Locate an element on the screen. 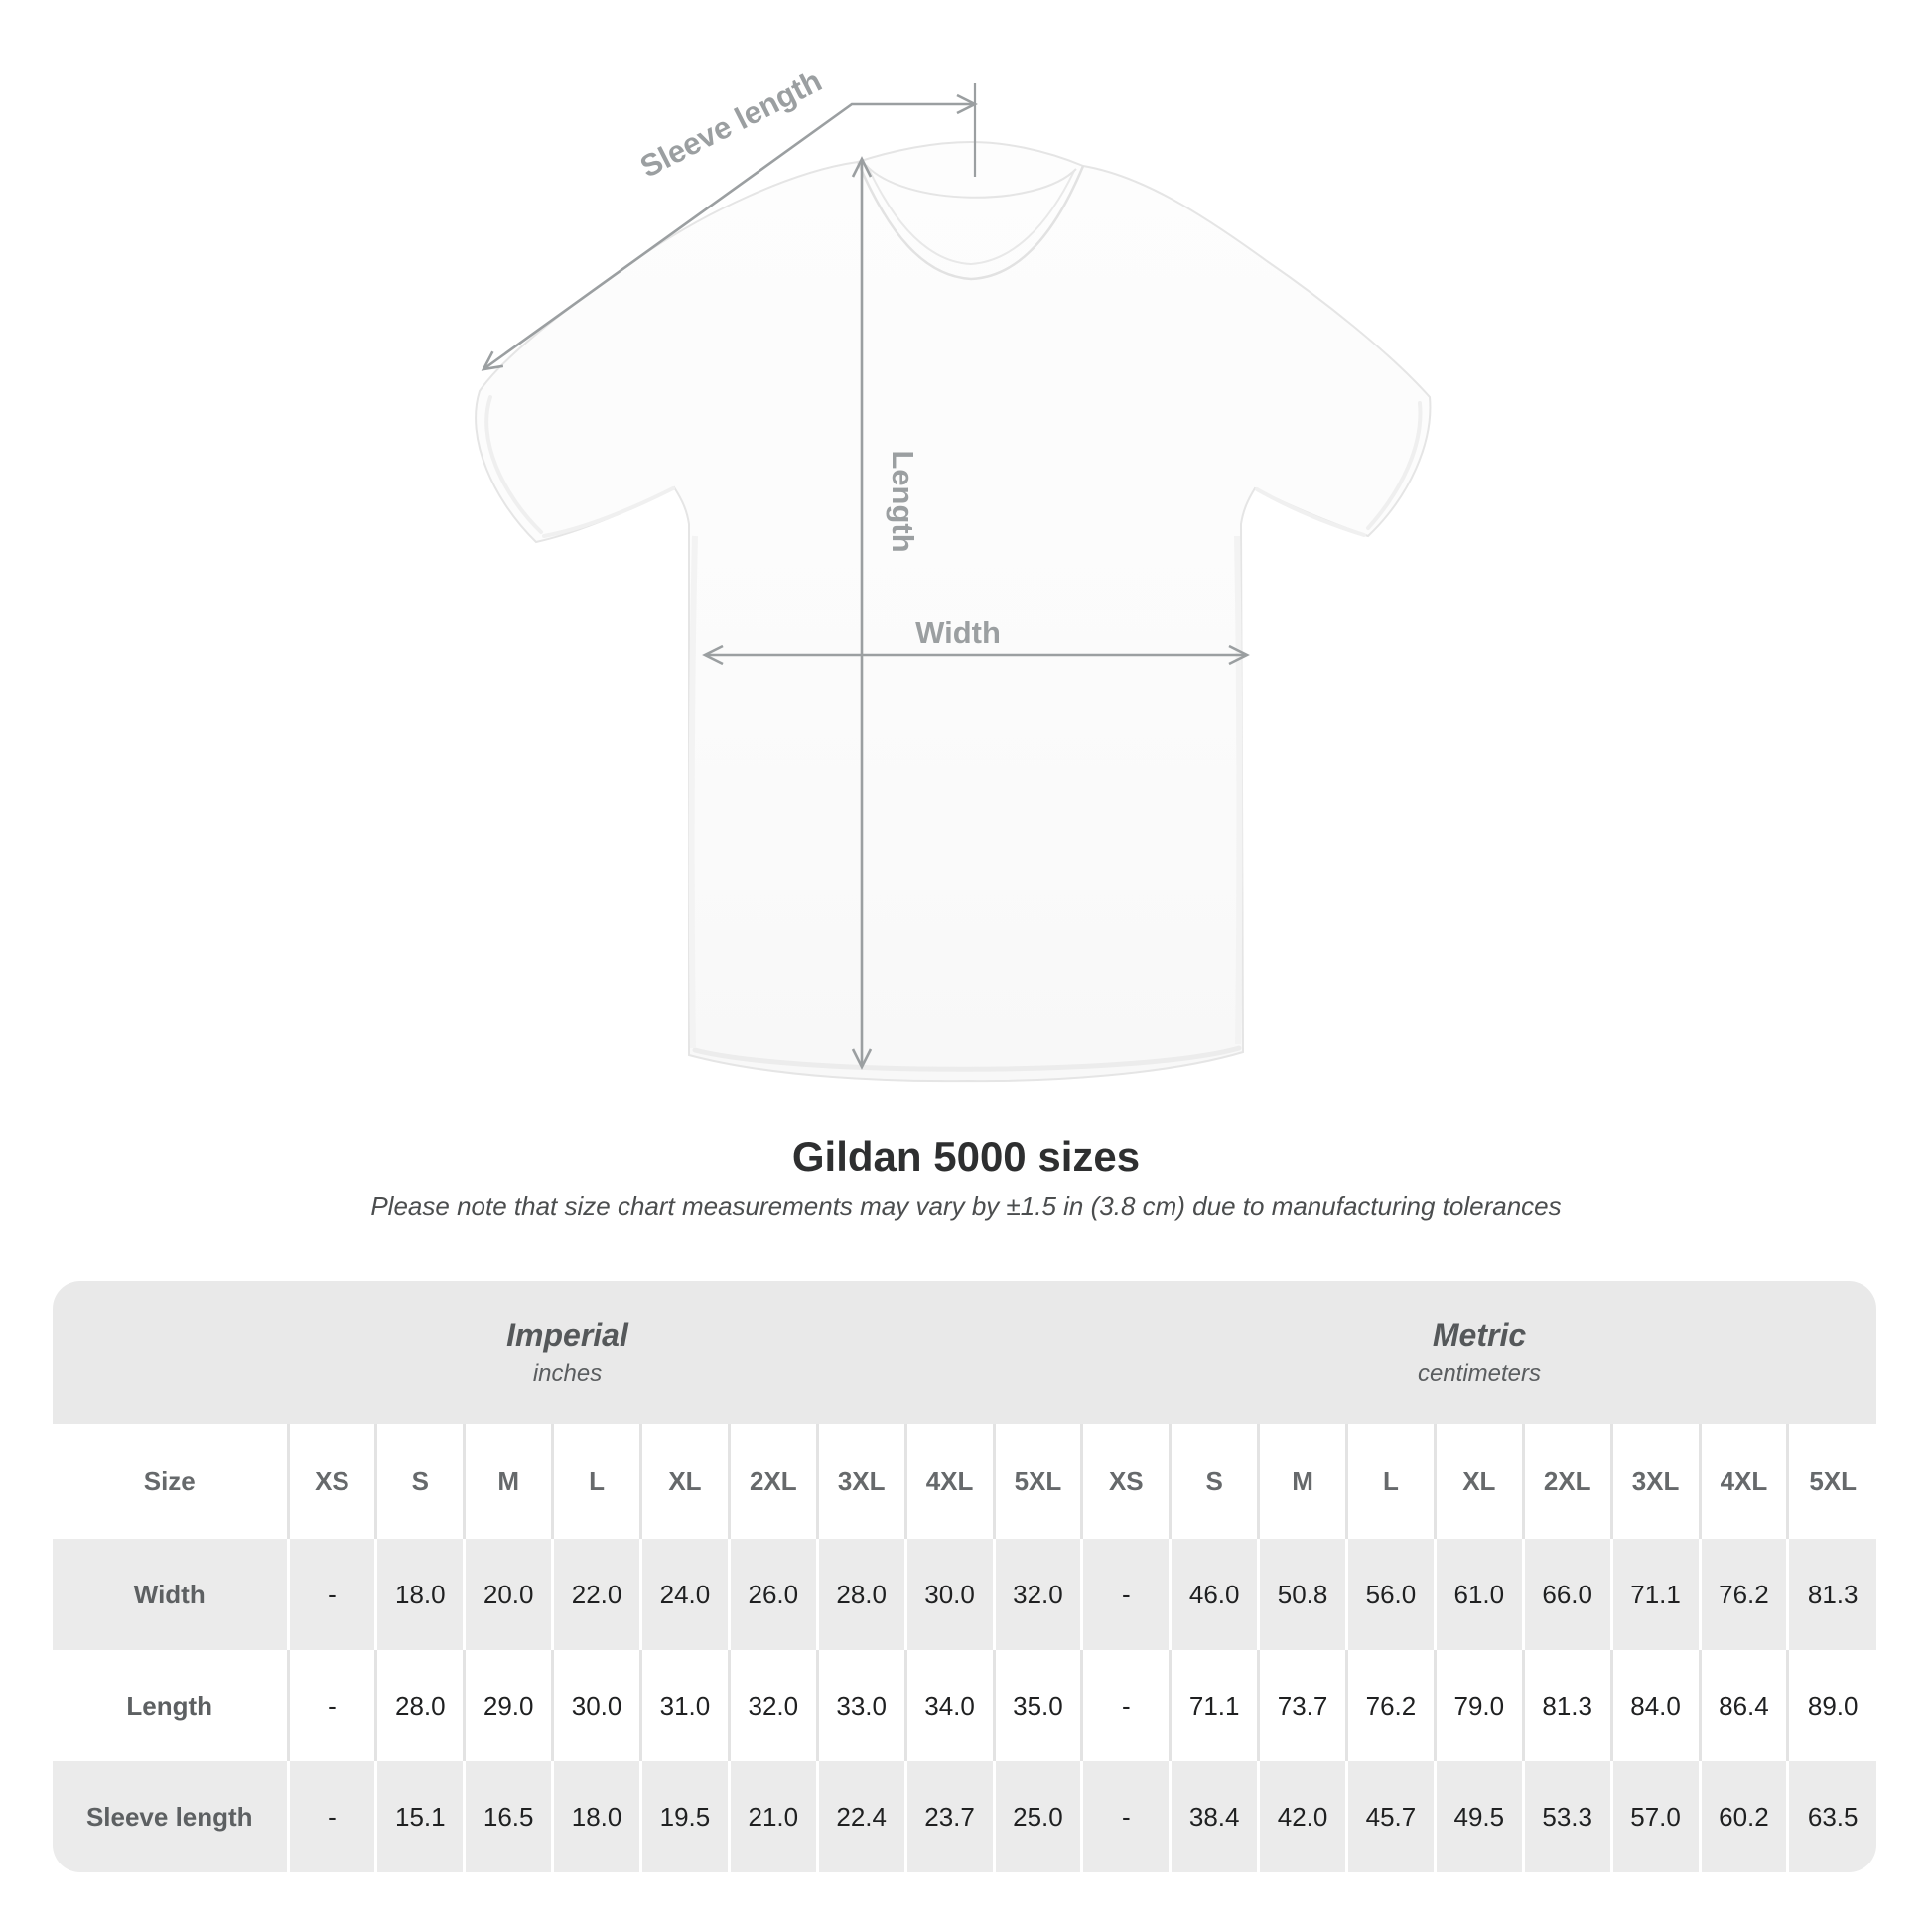 The image size is (1932, 1932). size-col-imperial: 5XL is located at coordinates (1037, 1481).